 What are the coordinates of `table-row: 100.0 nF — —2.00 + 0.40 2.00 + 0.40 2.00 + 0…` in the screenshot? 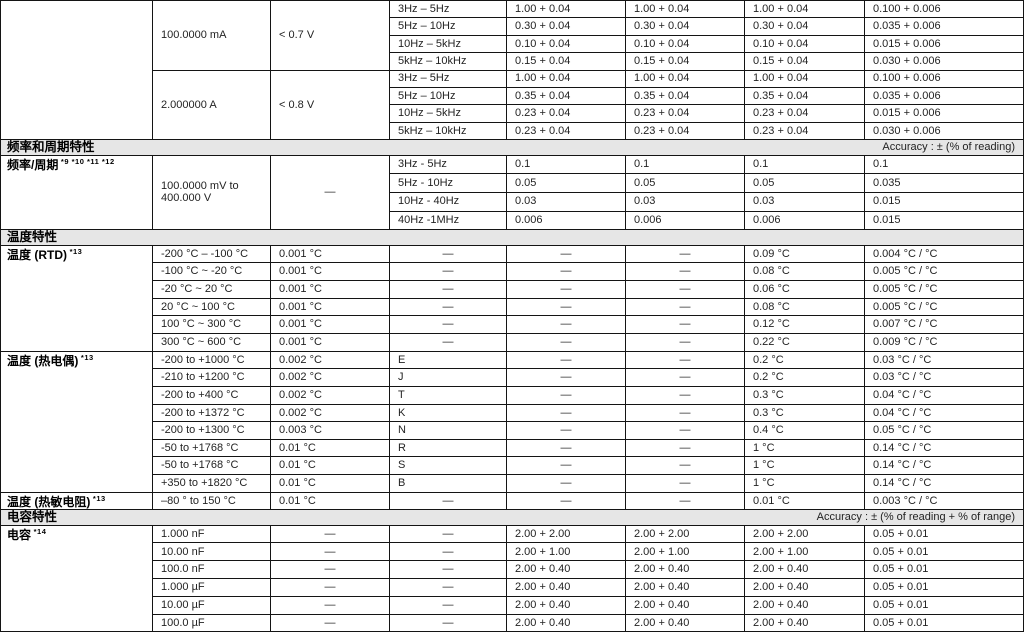 It's located at (512, 570).